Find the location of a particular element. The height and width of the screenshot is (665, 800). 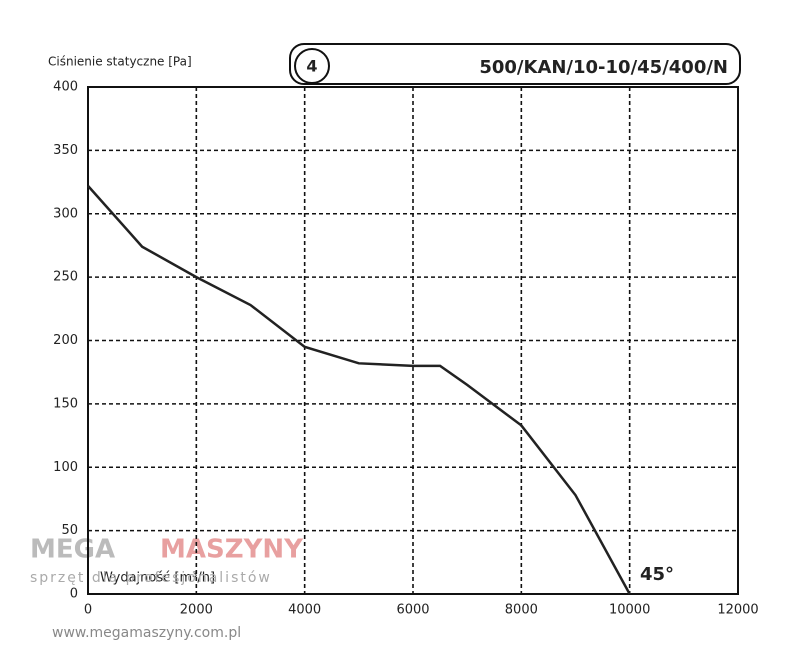

x-tick-label: 12000 is located at coordinates (737, 610).